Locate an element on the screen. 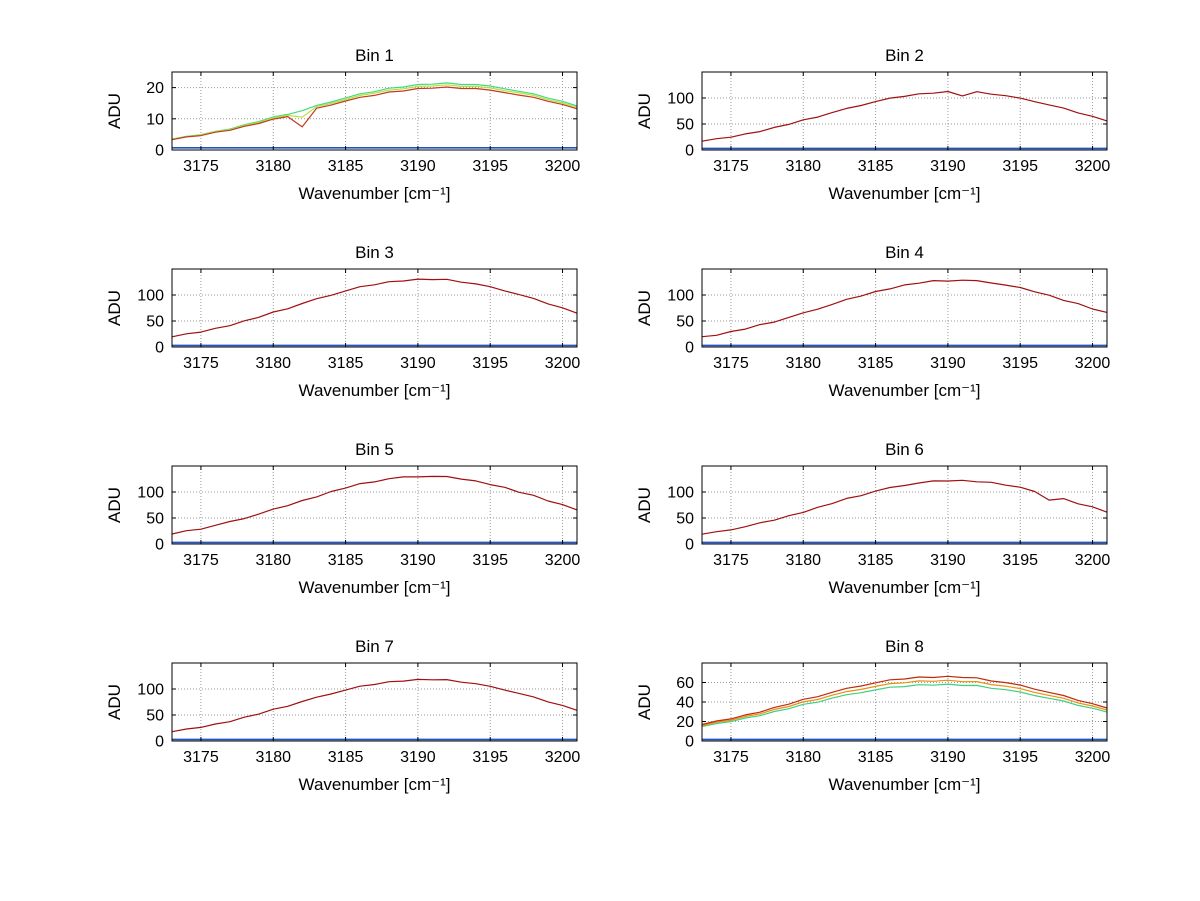  subplot-title: Bin 8 is located at coordinates (904, 646).